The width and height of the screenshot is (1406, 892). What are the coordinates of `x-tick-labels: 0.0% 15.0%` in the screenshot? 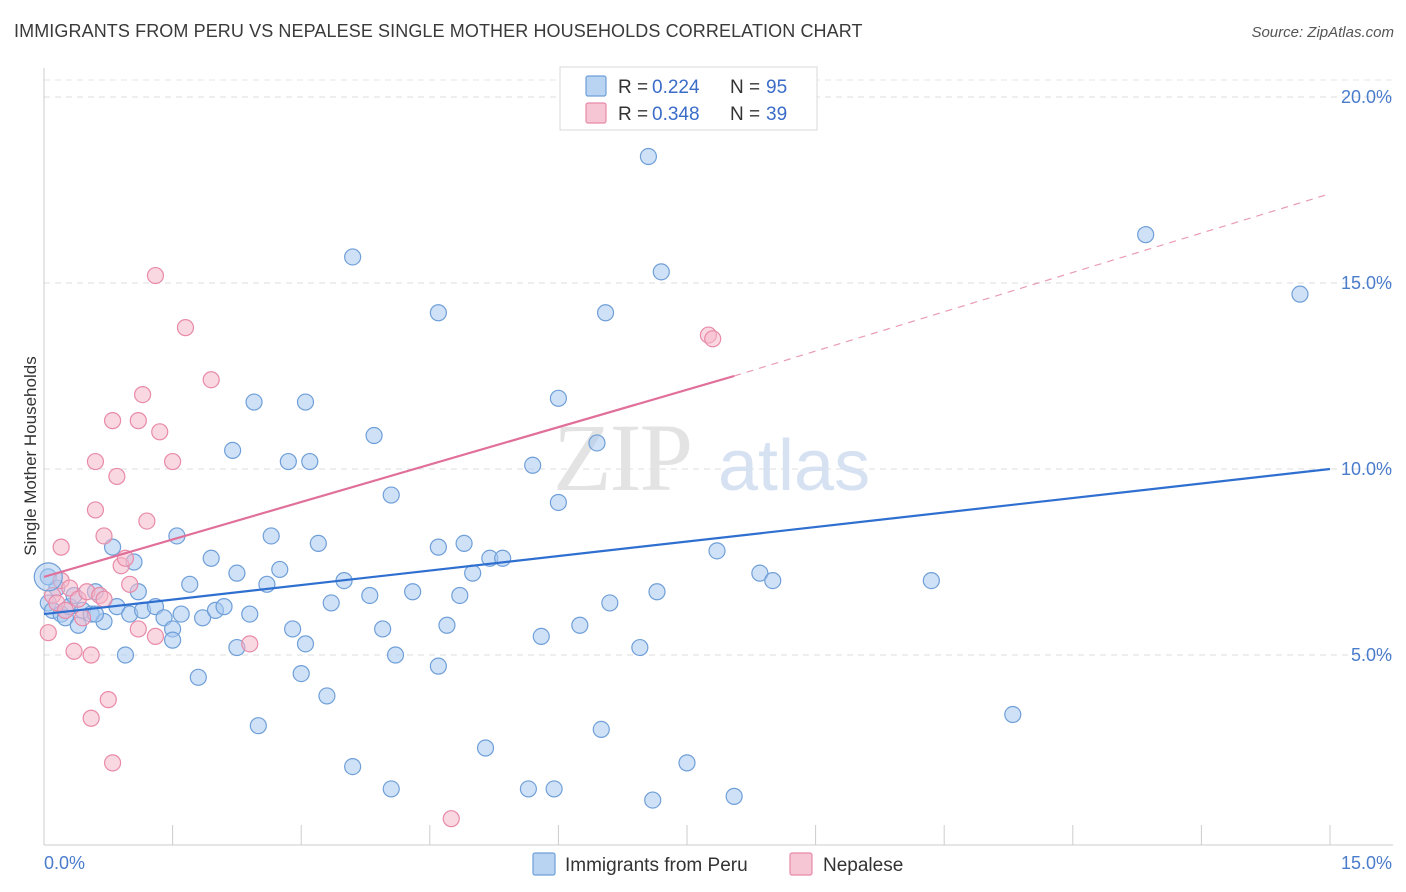 It's located at (718, 863).